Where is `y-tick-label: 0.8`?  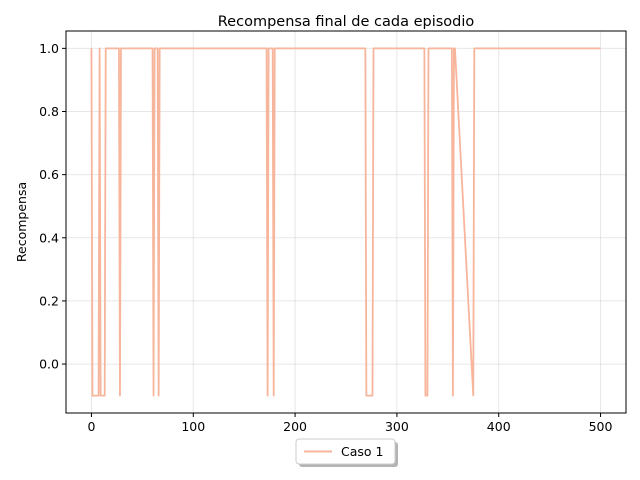 y-tick-label: 0.8 is located at coordinates (49, 111).